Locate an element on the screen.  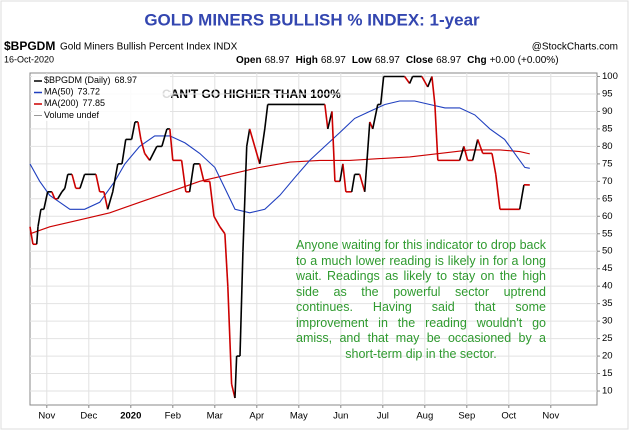
y-tick-label: 70 is located at coordinates (607, 181).